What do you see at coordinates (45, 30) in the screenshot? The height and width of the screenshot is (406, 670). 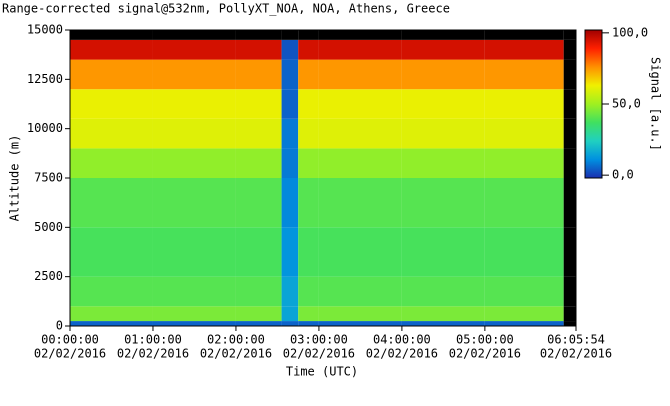 I see `y-tick-label: 15000` at bounding box center [45, 30].